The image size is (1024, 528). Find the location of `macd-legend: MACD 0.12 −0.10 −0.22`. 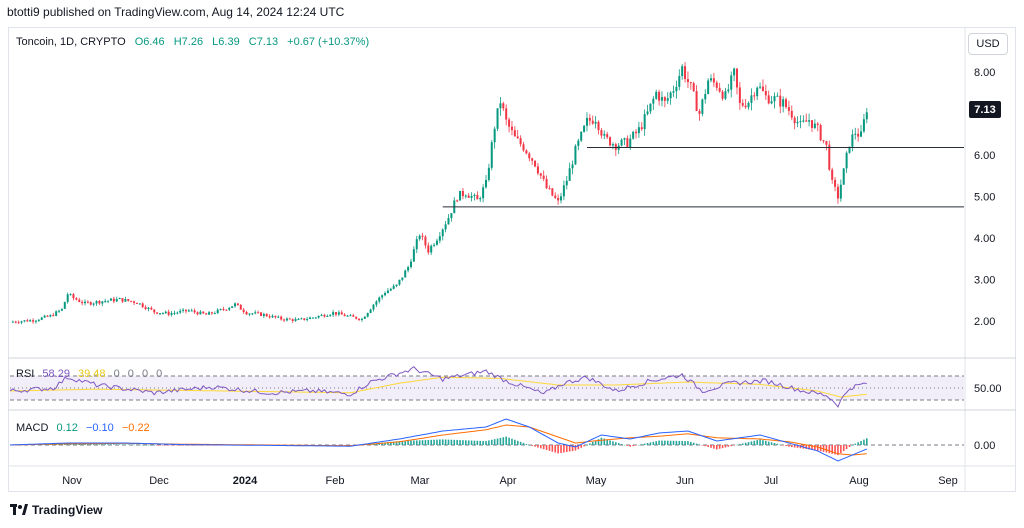

macd-legend: MACD 0.12 −0.10 −0.22 is located at coordinates (85, 428).